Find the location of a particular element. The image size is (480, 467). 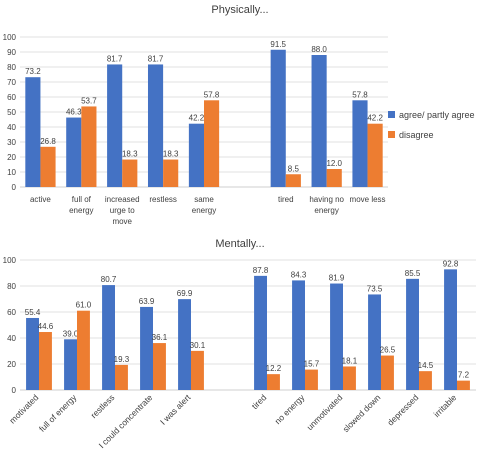

data-label: 15.7 is located at coordinates (312, 364).